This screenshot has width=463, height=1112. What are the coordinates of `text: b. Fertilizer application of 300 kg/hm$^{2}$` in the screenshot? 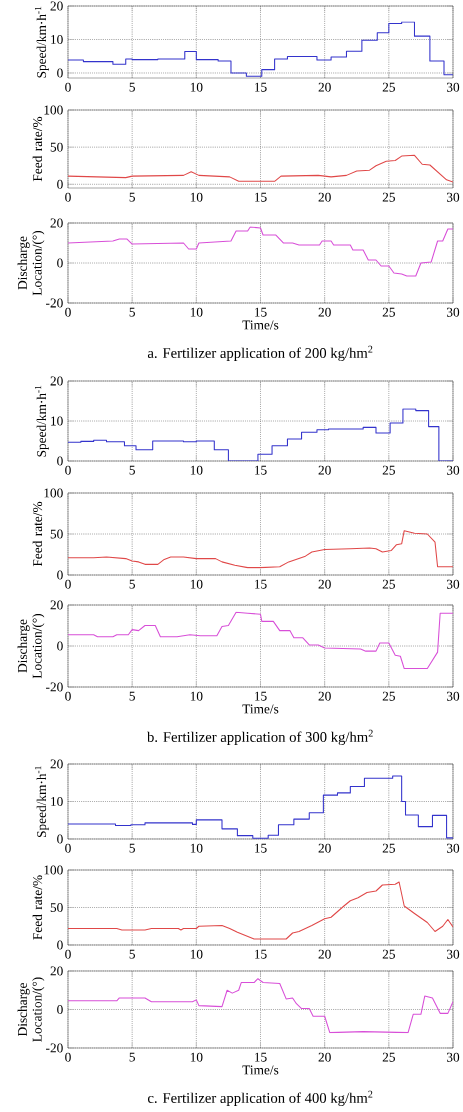 It's located at (260, 737).